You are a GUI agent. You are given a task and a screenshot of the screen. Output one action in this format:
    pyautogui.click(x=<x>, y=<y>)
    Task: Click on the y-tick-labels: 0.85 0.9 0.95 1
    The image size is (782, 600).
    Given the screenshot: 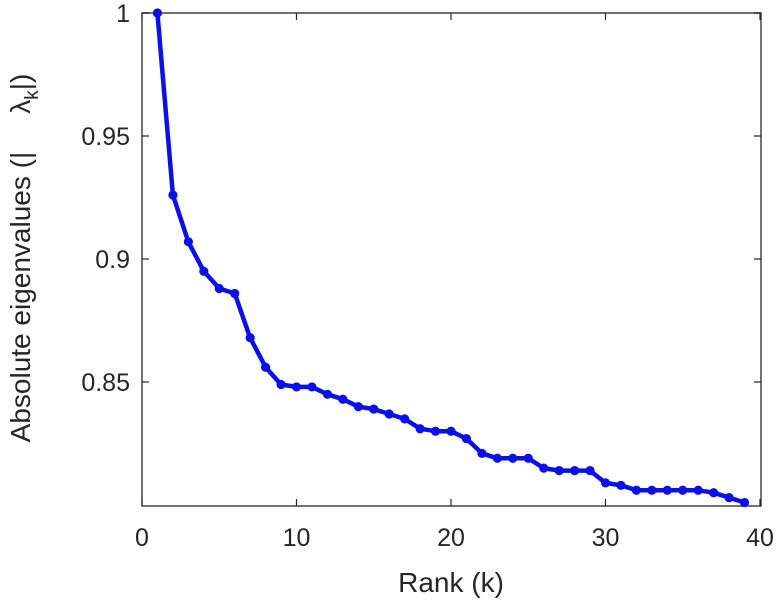 What is the action you would take?
    pyautogui.click(x=105, y=198)
    